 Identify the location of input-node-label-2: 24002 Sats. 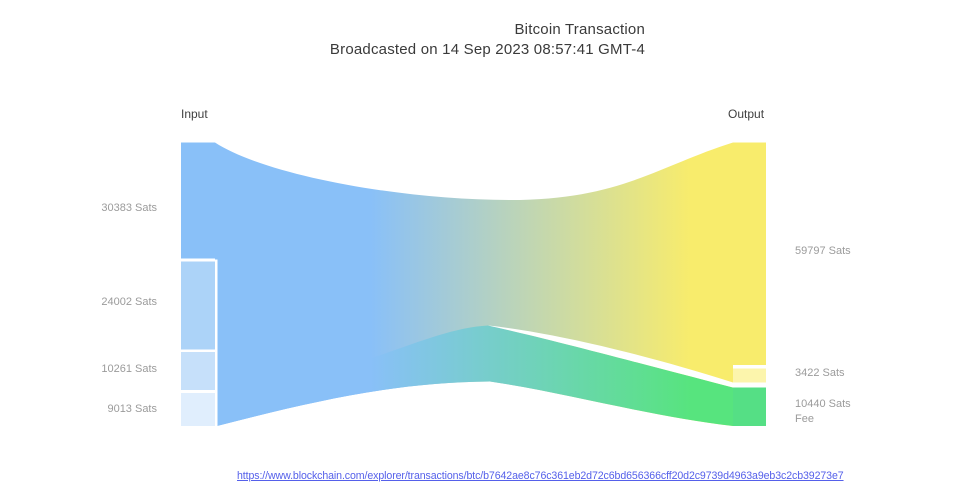
(129, 301).